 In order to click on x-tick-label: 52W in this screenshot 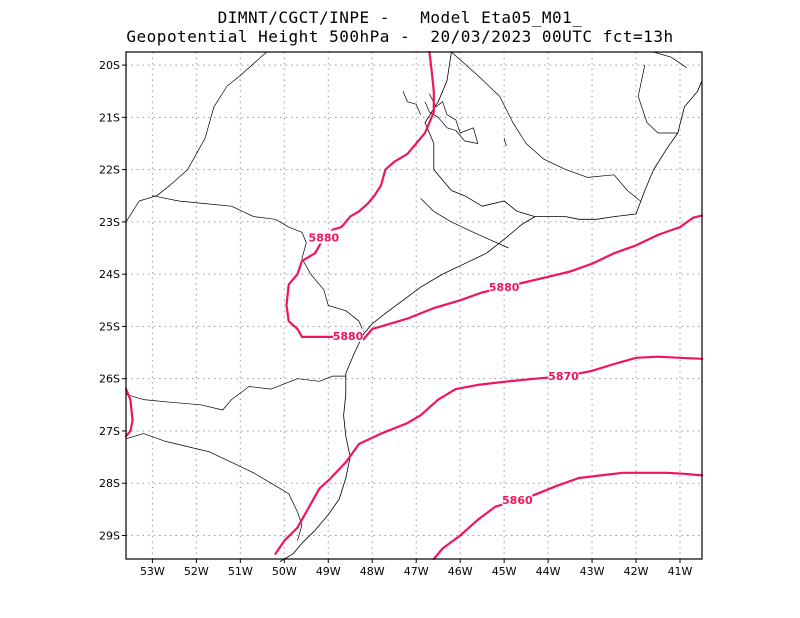, I will do `click(196, 571)`.